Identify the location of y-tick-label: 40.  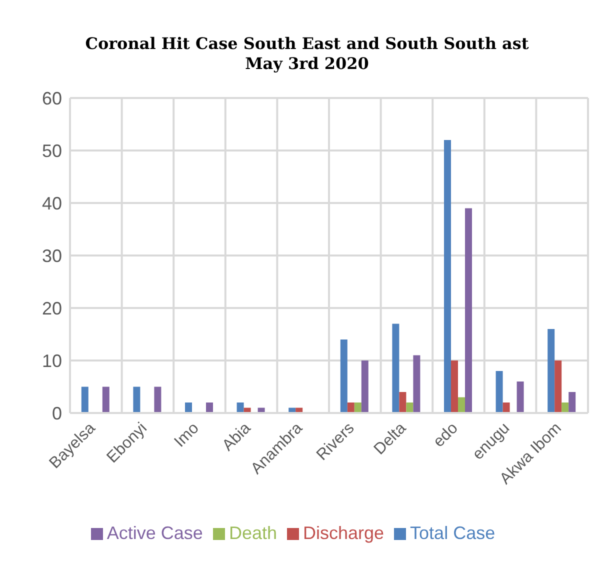
(52, 203).